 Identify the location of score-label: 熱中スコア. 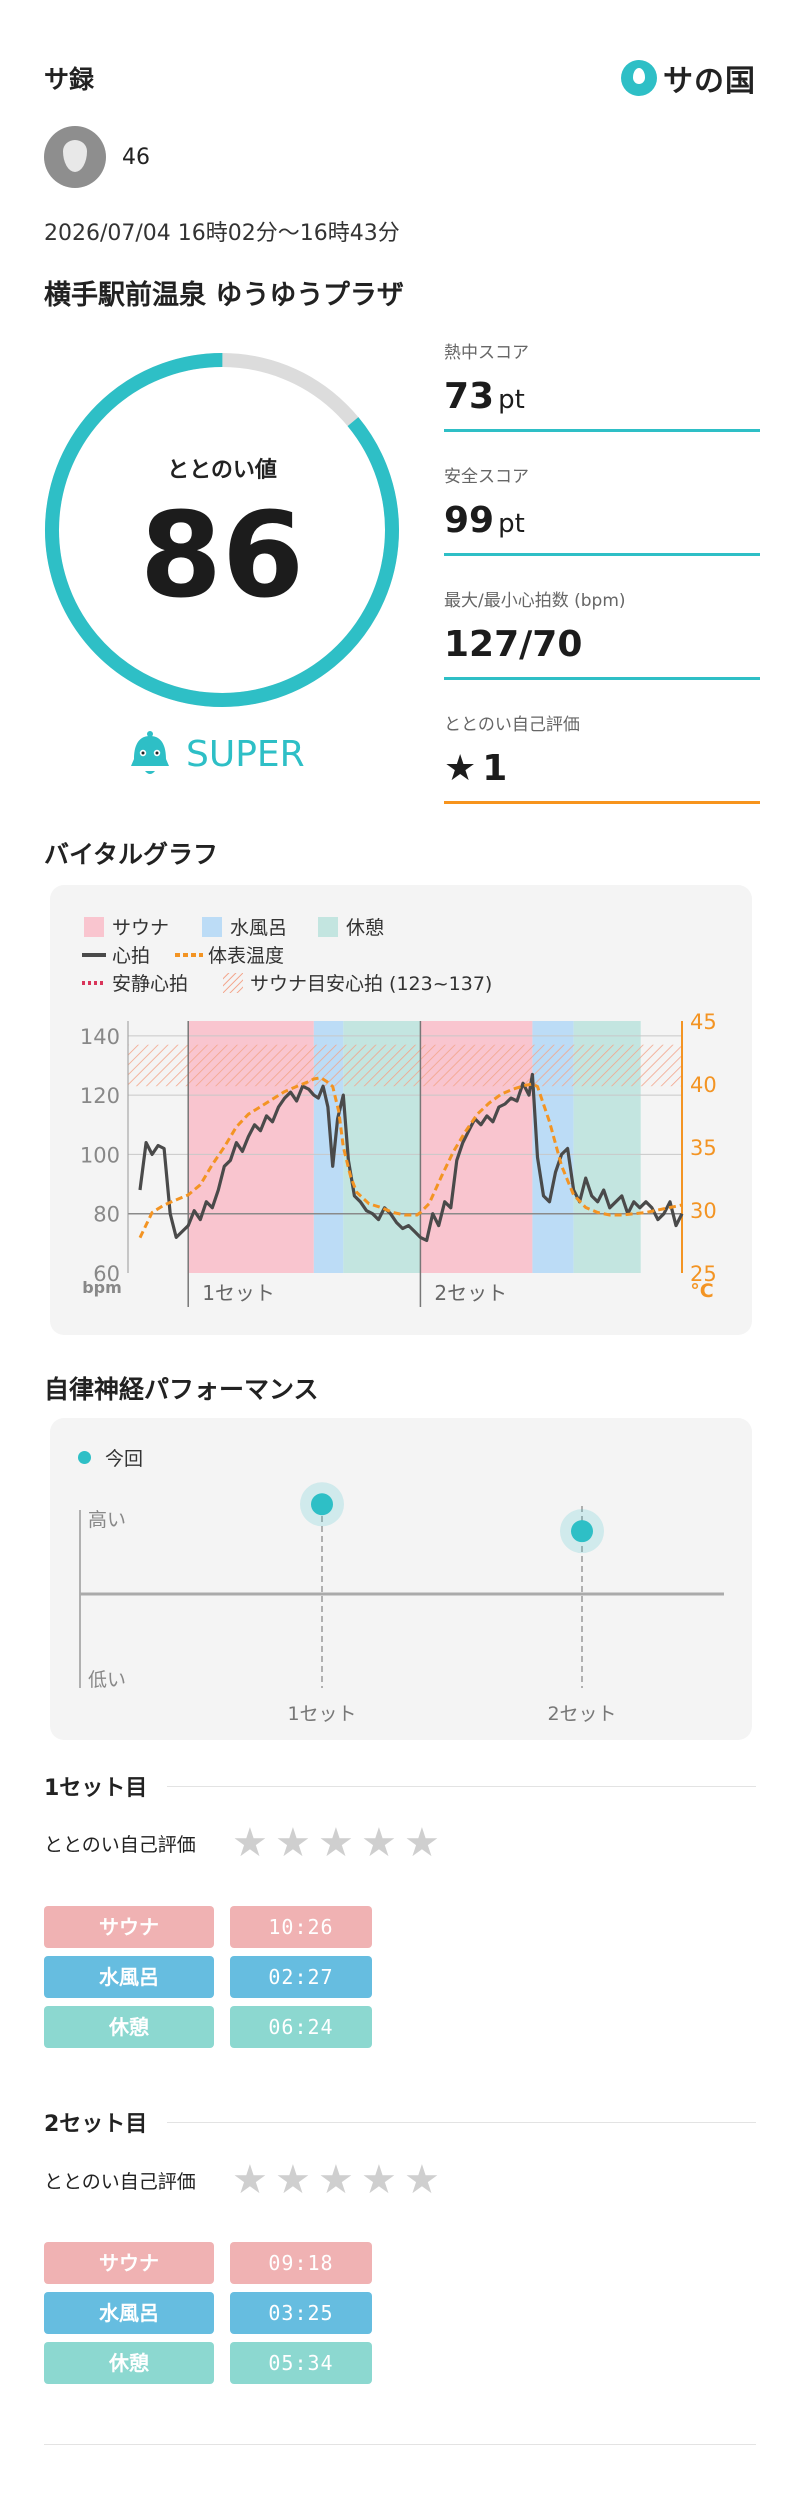
(486, 353).